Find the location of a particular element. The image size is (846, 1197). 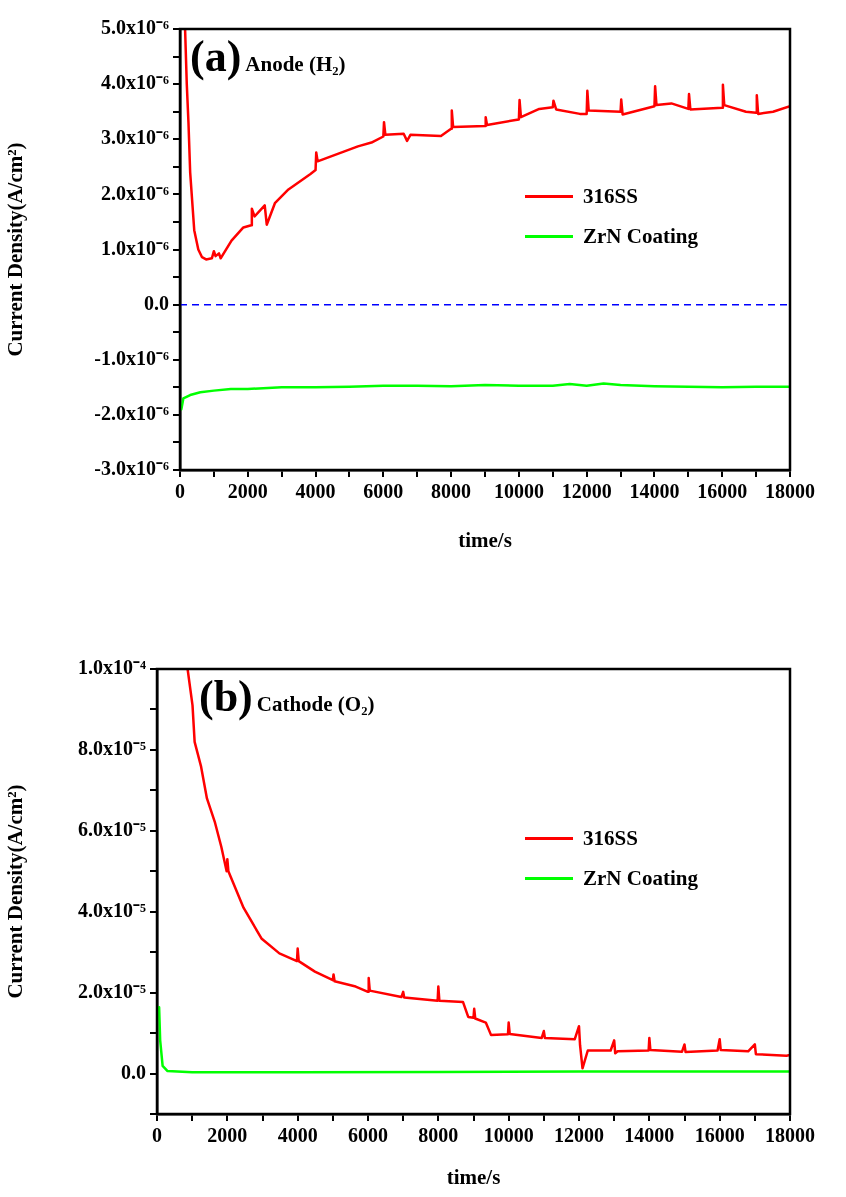

y-tick-label: 6.0x10⁻⁵ is located at coordinates (112, 828).